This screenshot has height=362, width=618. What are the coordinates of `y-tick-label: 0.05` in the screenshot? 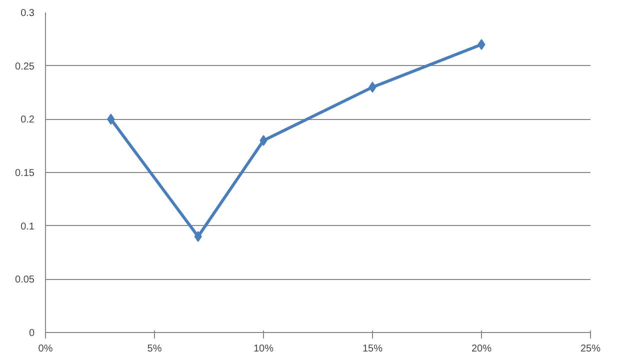 It's located at (25, 280).